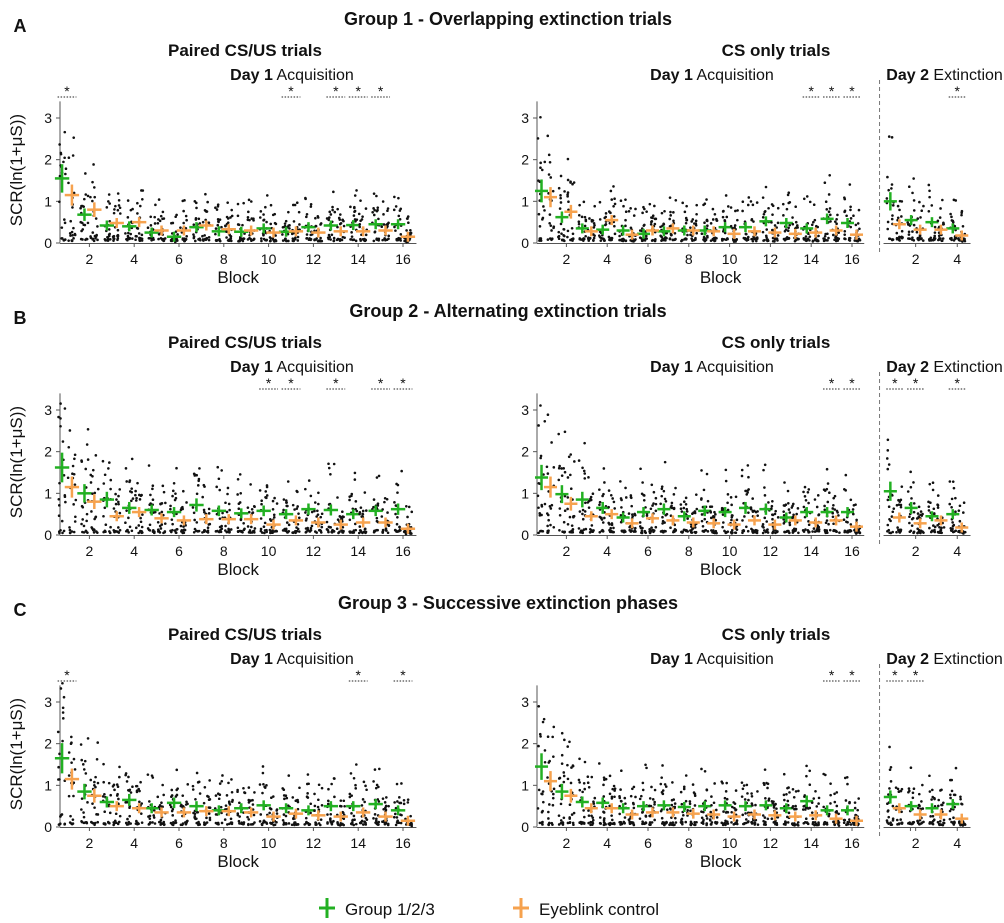 The image size is (1004, 923). Describe the element at coordinates (771, 551) in the screenshot. I see `x-tick-label: 12` at that location.